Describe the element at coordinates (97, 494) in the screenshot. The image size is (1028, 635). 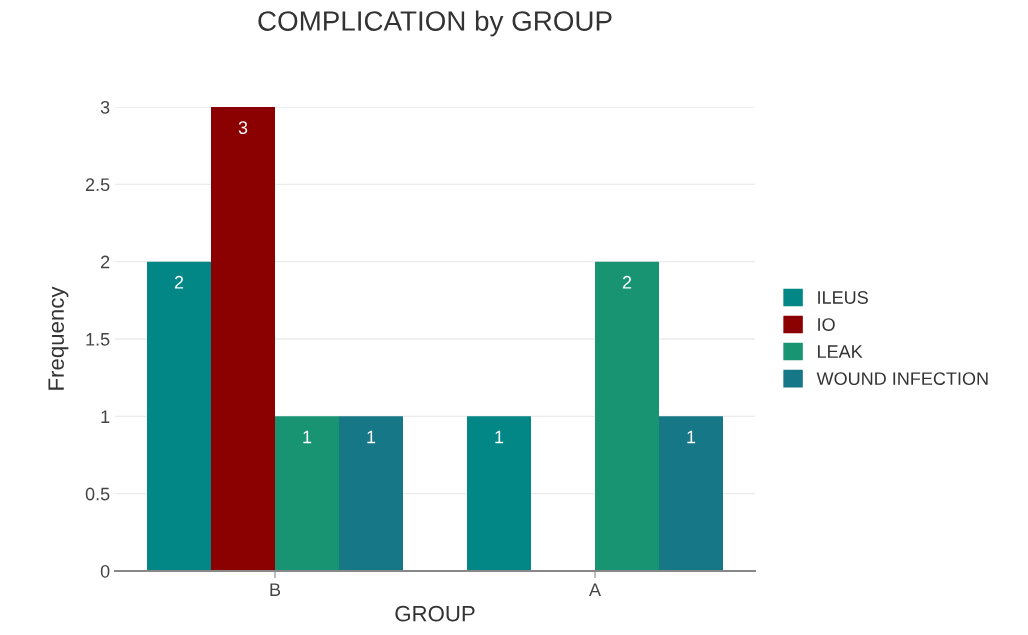
I see `y-tick-label: 0.5` at that location.